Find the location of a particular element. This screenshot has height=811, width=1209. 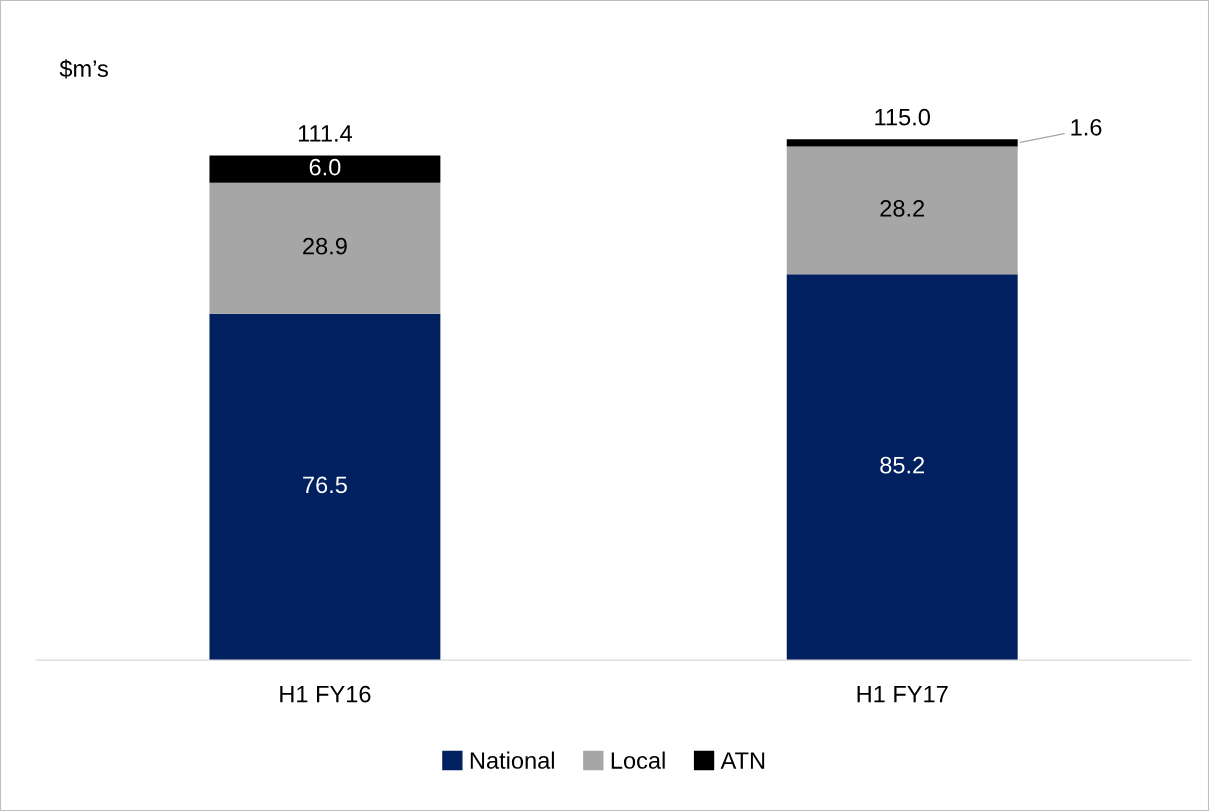

legend-label: ATN is located at coordinates (742, 760).